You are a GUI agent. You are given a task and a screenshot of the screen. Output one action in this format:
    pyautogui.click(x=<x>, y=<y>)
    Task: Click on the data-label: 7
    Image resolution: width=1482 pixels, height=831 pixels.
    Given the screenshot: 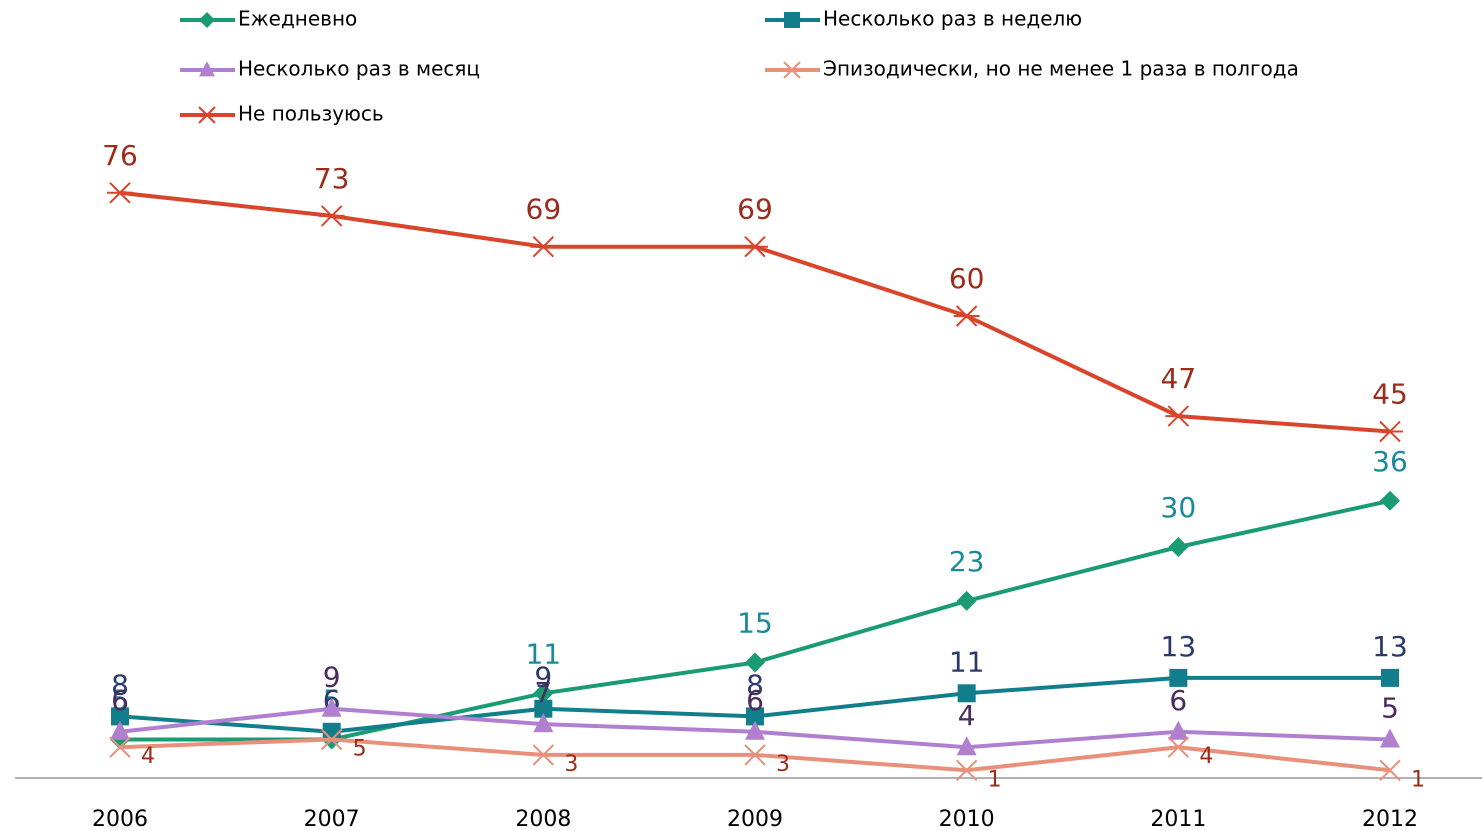 What is the action you would take?
    pyautogui.click(x=543, y=692)
    